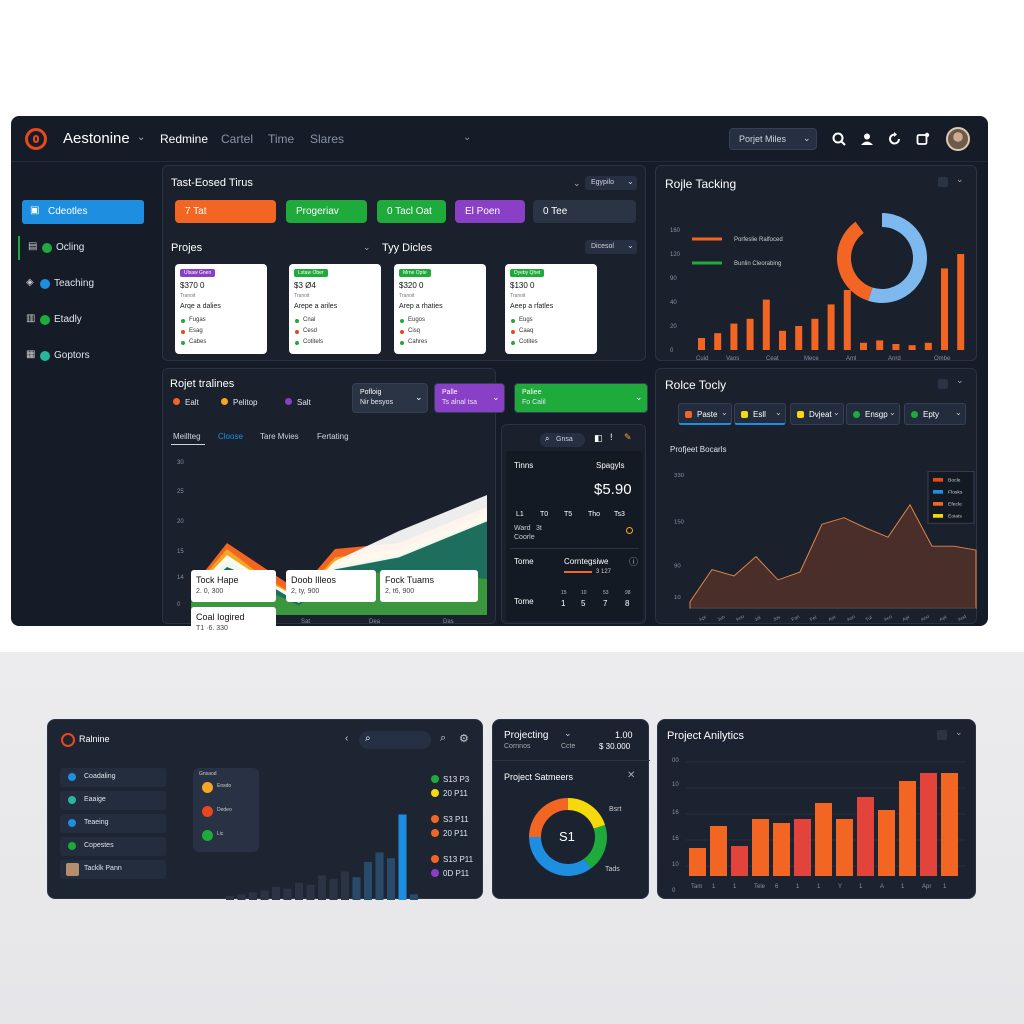  I want to click on notification-icon, so click(923, 139).